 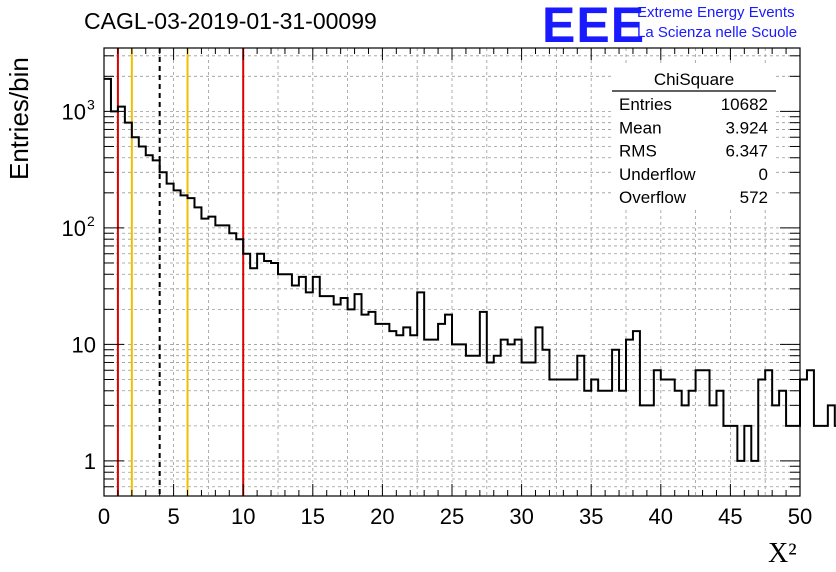 What do you see at coordinates (744, 104) in the screenshot?
I see `stats-row-value: 10682` at bounding box center [744, 104].